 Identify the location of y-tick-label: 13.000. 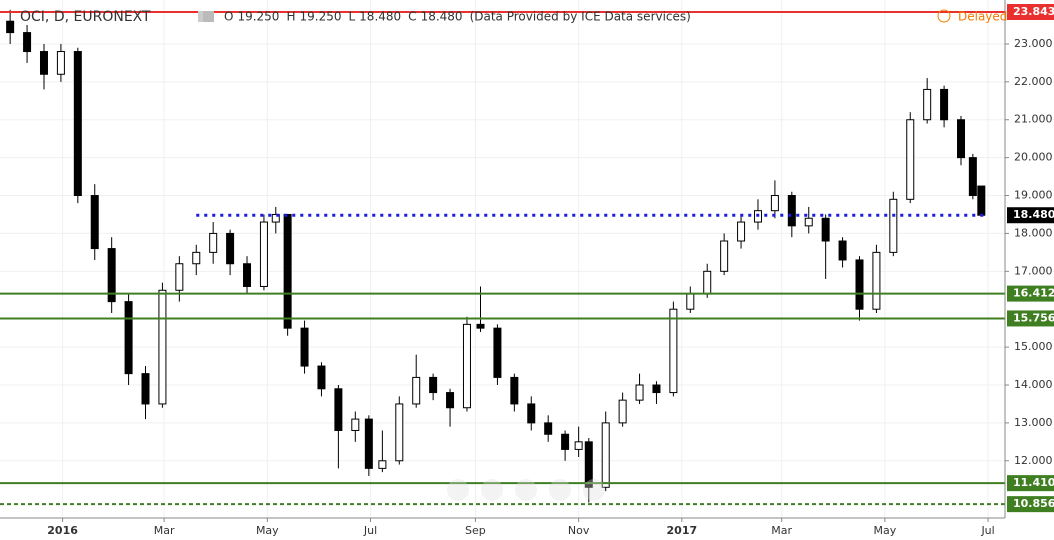
(1033, 422).